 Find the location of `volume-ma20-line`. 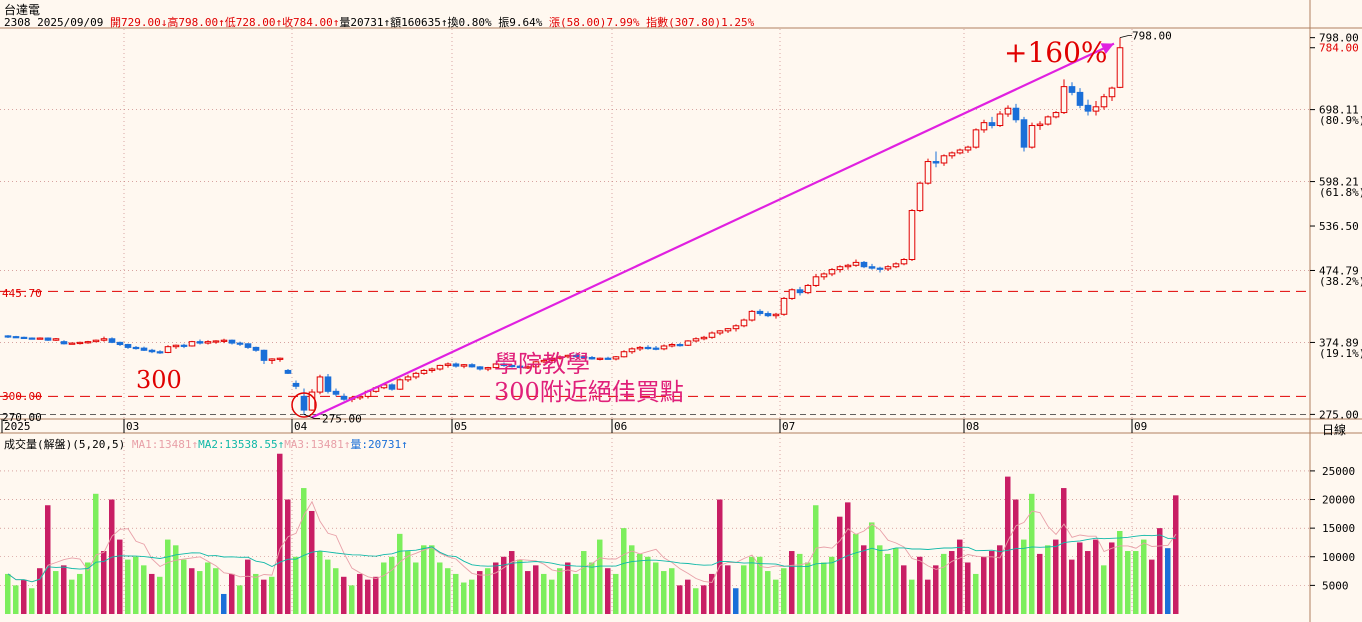

volume-ma20-line is located at coordinates (592, 558).